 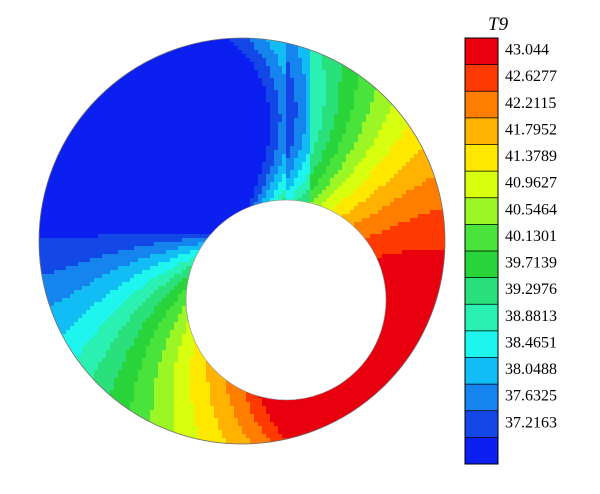 I want to click on colorbar-tick-label: 38.0488, so click(x=531, y=369).